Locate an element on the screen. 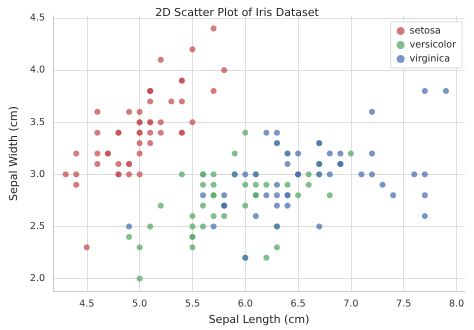  y-axis-title: Sepal Width (cm) is located at coordinates (13, 153).